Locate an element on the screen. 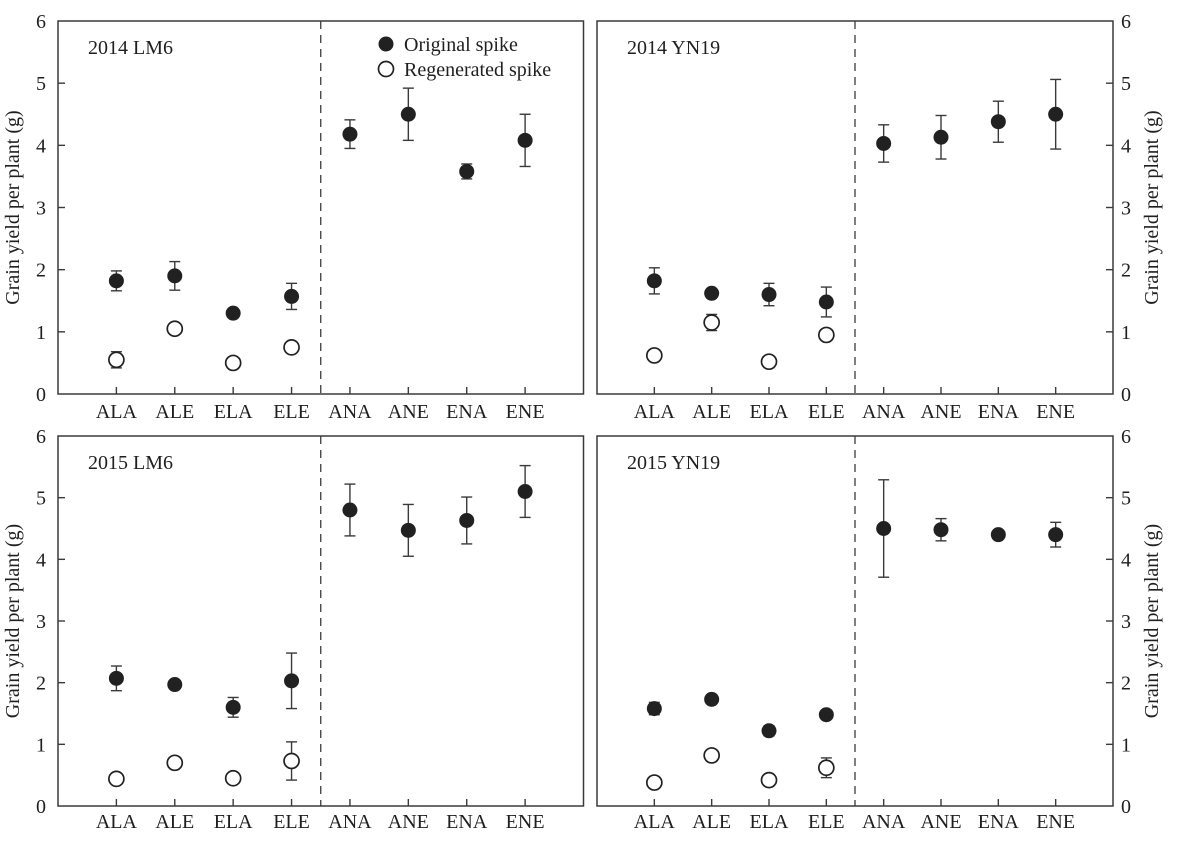  x-axis-category-label: ANA is located at coordinates (884, 412).